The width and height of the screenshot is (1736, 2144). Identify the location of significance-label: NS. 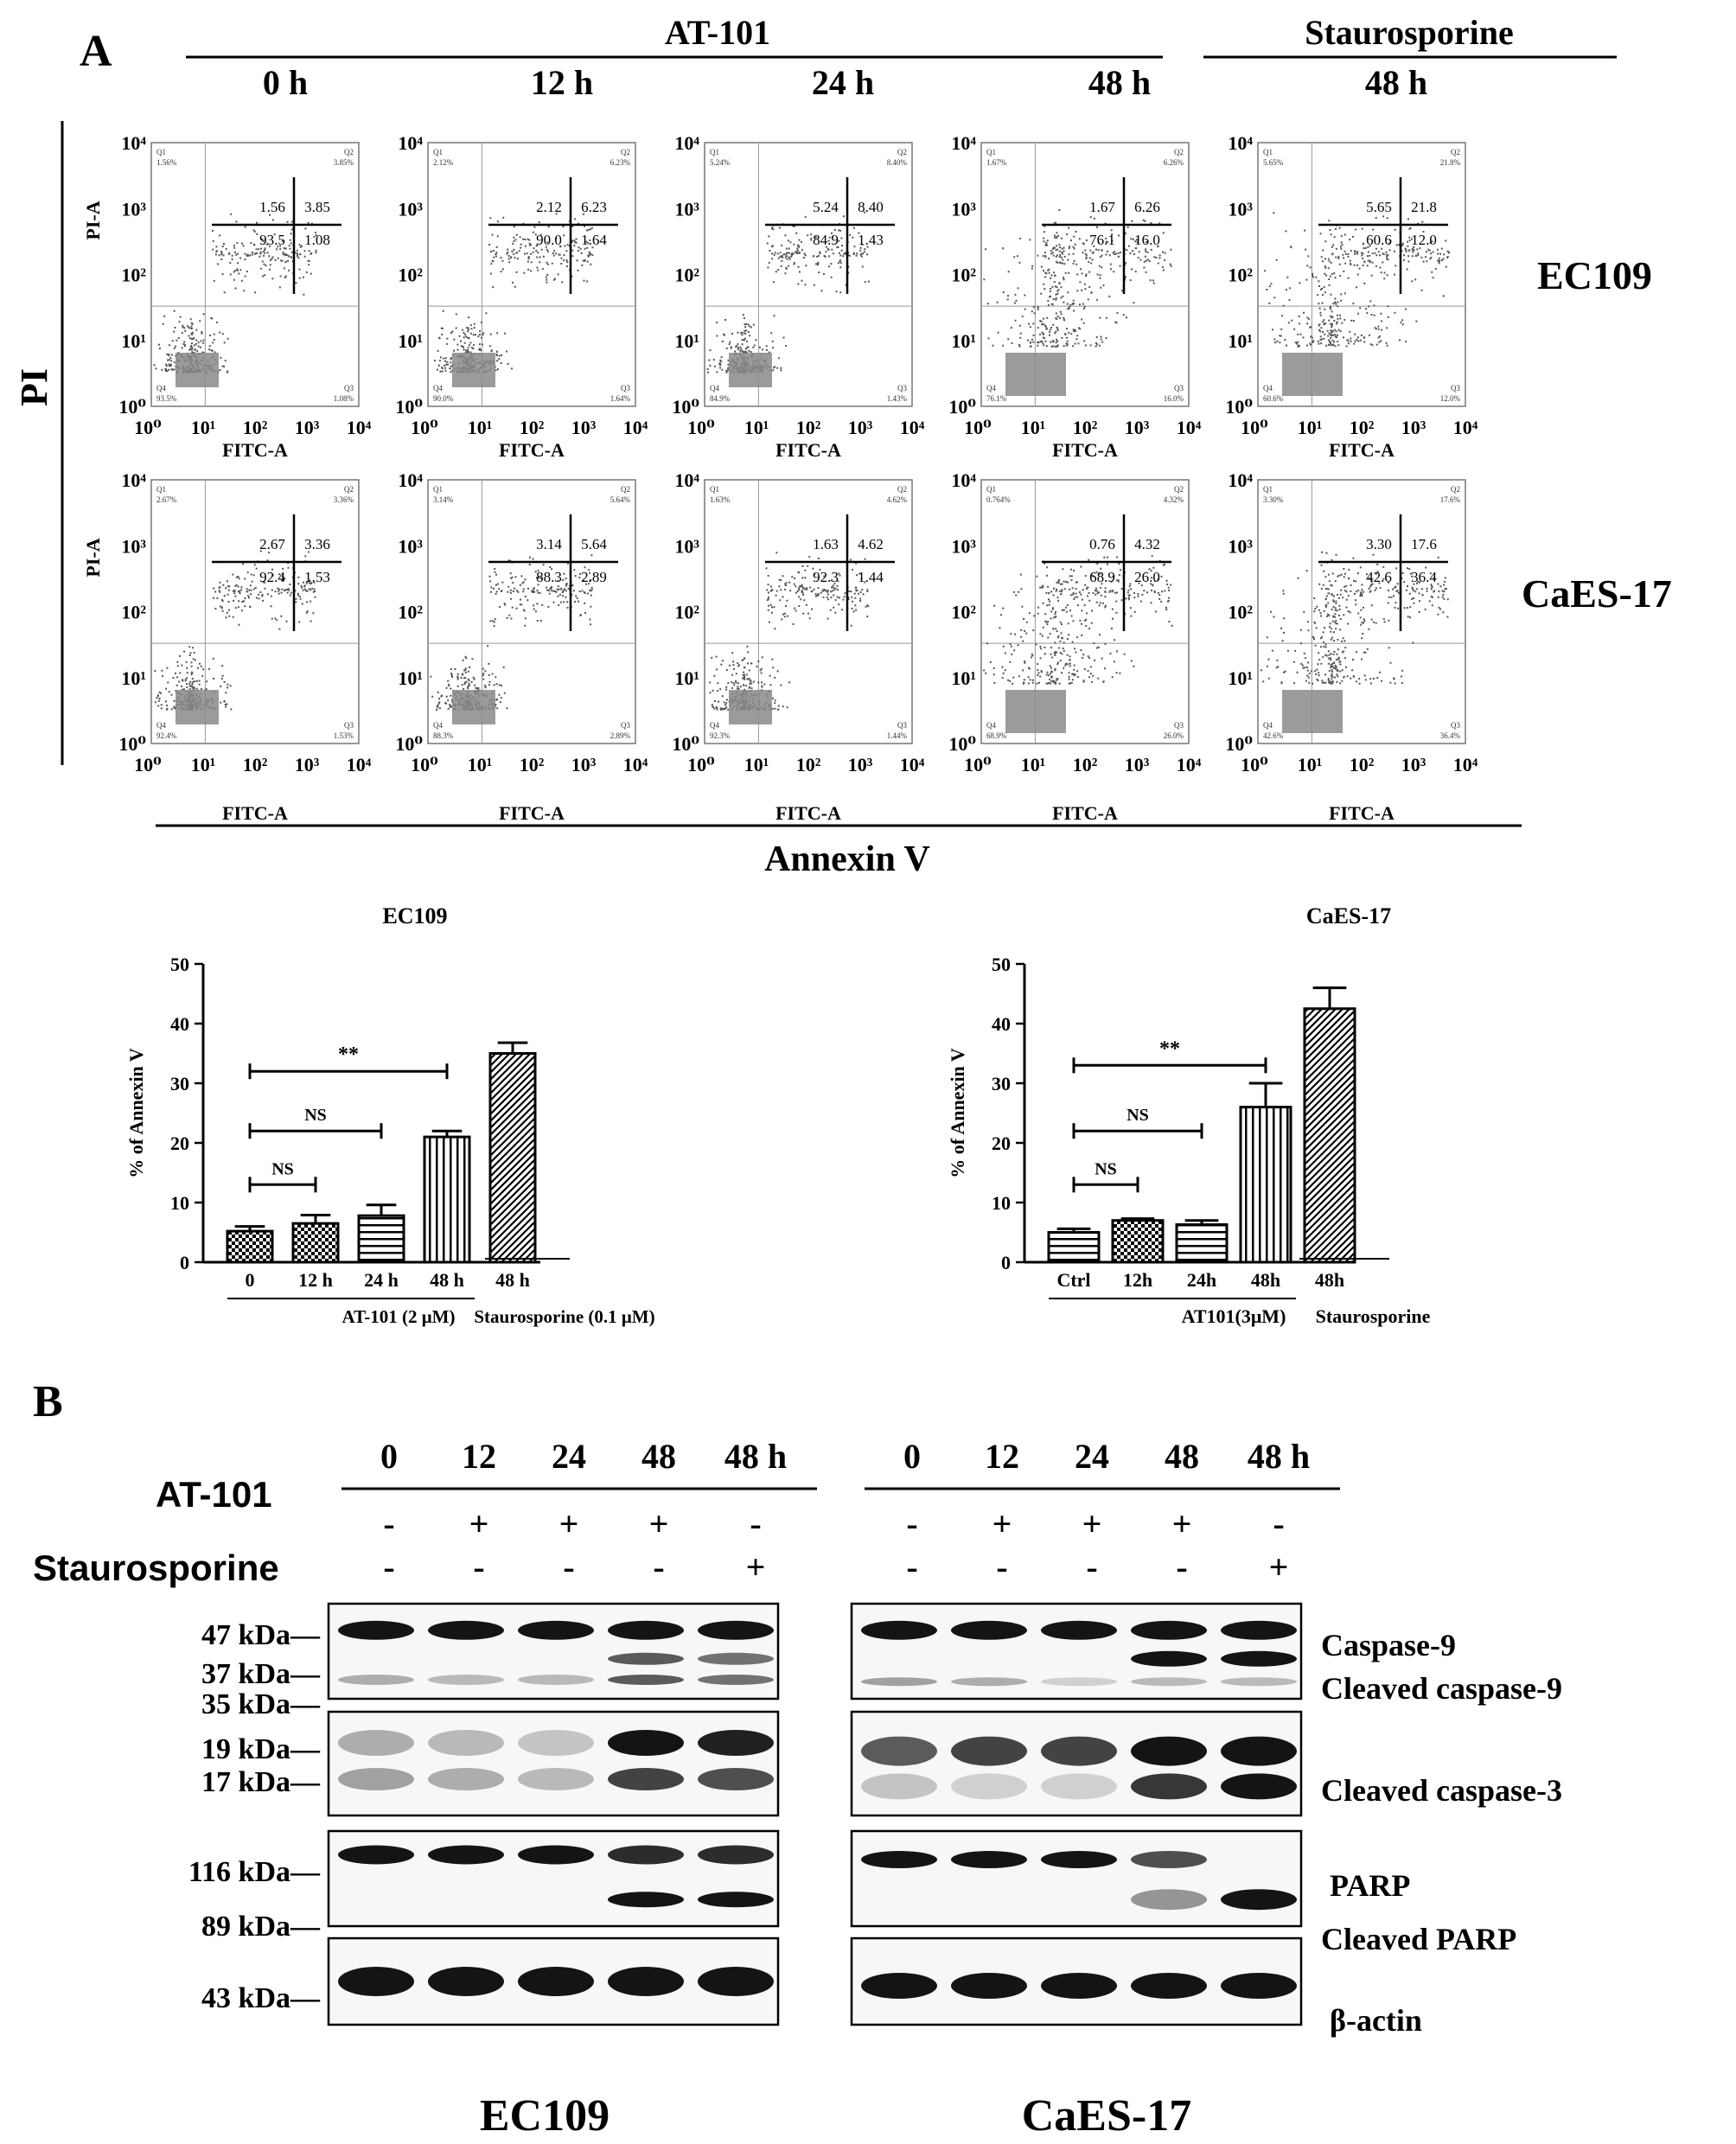
(1106, 1168).